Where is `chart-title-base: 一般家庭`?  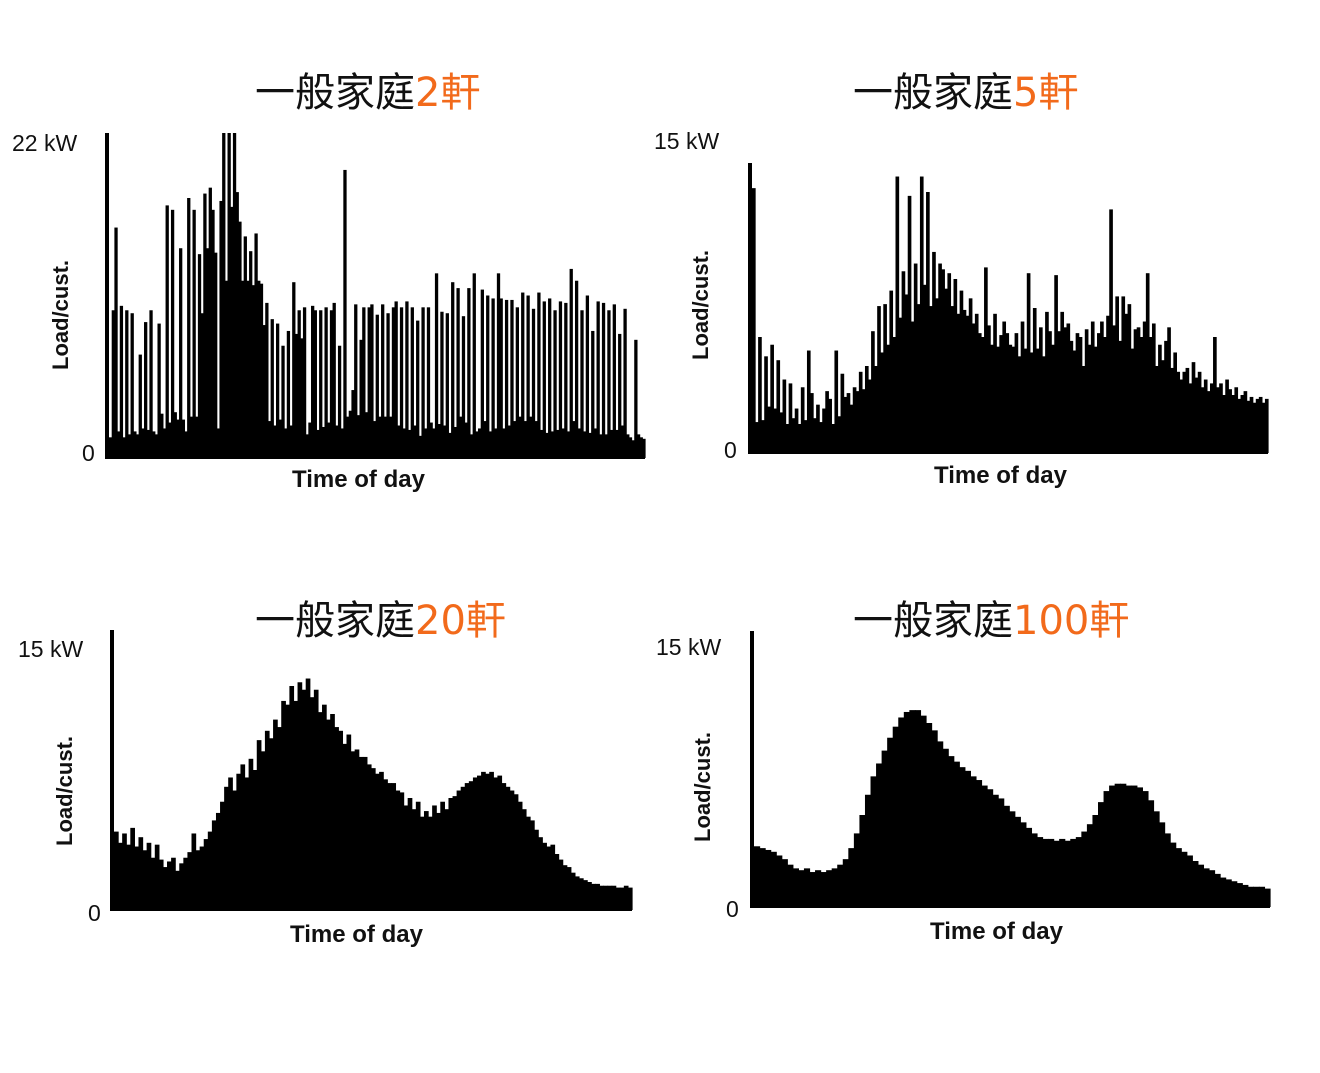
chart-title-base: 一般家庭 is located at coordinates (335, 93).